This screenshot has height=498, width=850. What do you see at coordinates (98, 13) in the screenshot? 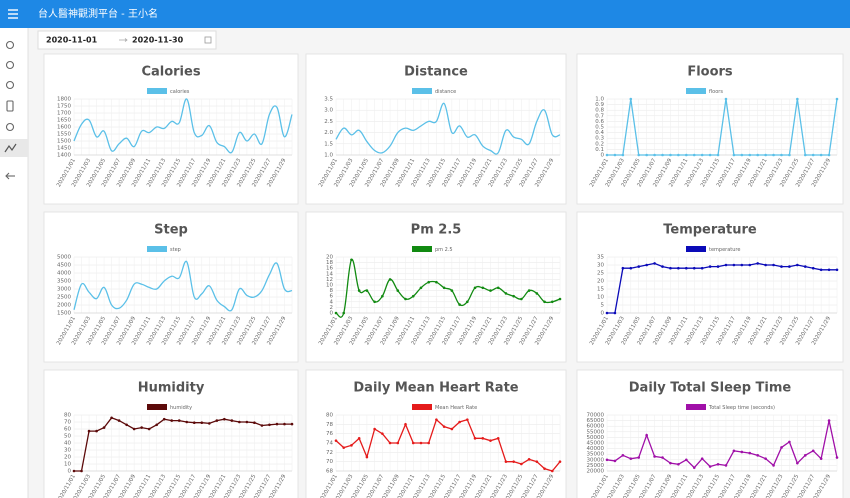
I see `app-title: 台人醫神觀測平台 - 王小名` at bounding box center [98, 13].